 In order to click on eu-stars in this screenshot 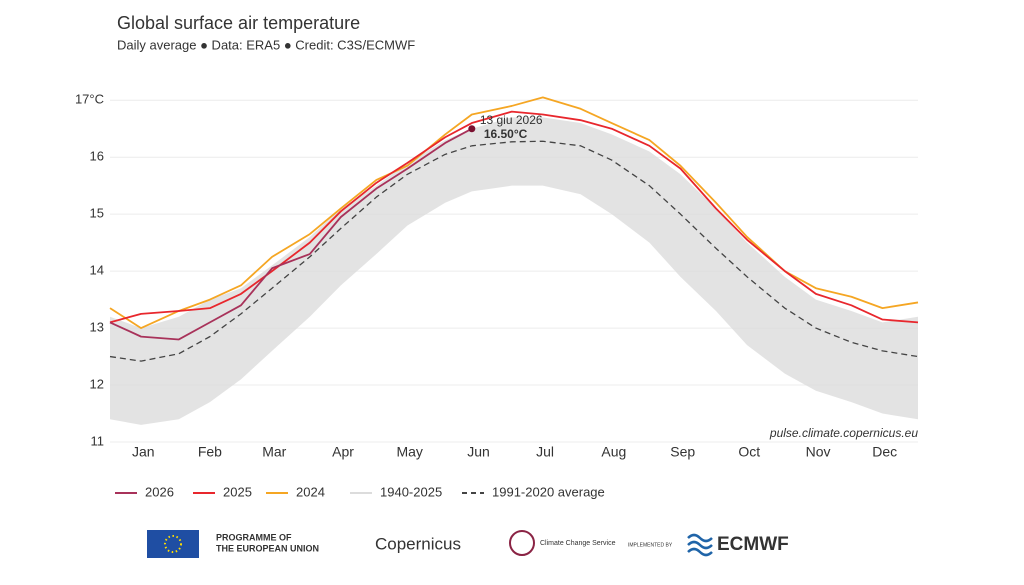, I will do `click(173, 544)`.